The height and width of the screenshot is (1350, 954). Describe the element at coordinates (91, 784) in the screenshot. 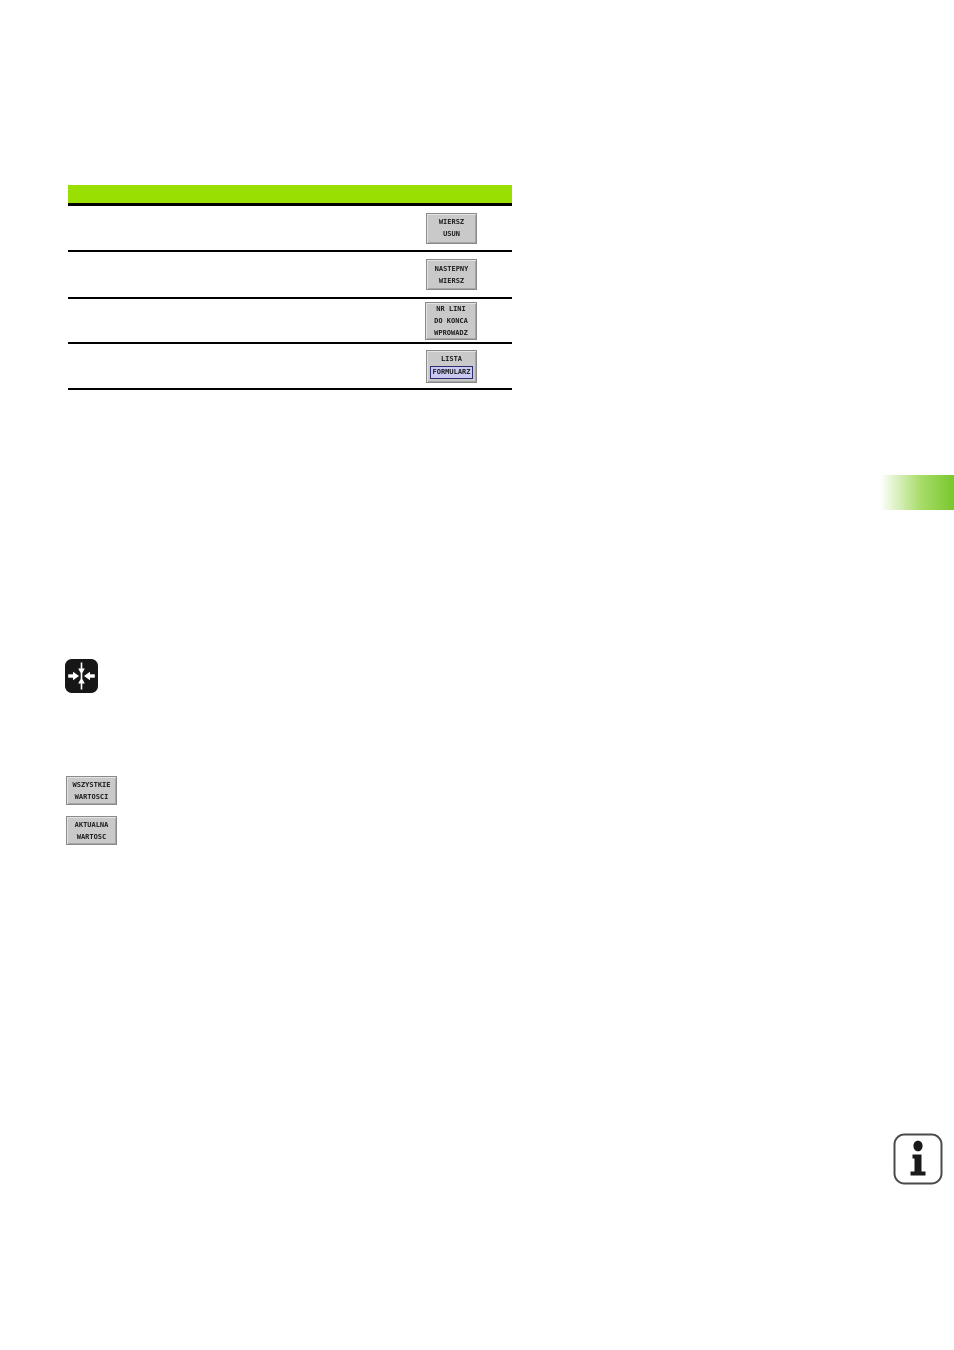

I see `softkey-label: WSZYSTKIE` at that location.